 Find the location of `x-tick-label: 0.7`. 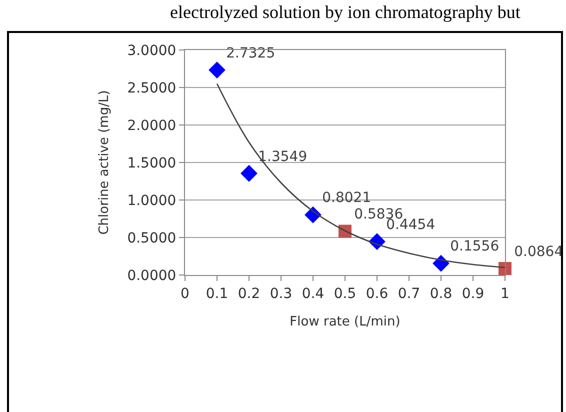

x-tick-label: 0.7 is located at coordinates (409, 294).